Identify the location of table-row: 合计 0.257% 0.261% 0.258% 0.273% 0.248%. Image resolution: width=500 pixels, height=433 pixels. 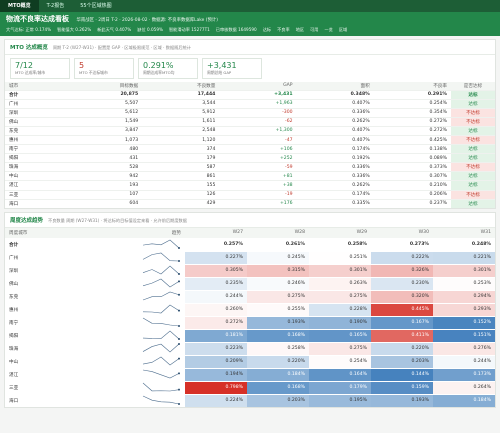
(250, 244).